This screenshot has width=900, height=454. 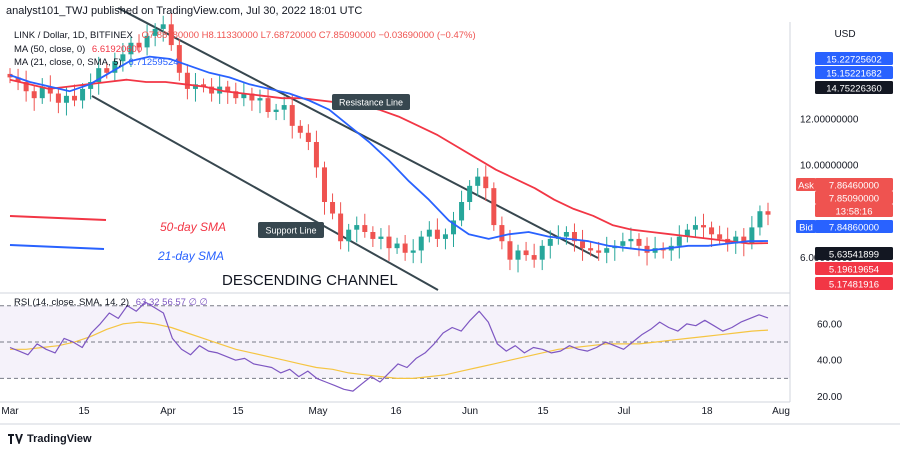 I want to click on ma21-legend: MA (21, close, 0, SMA, 5) 6.71259524, so click(x=96, y=62).